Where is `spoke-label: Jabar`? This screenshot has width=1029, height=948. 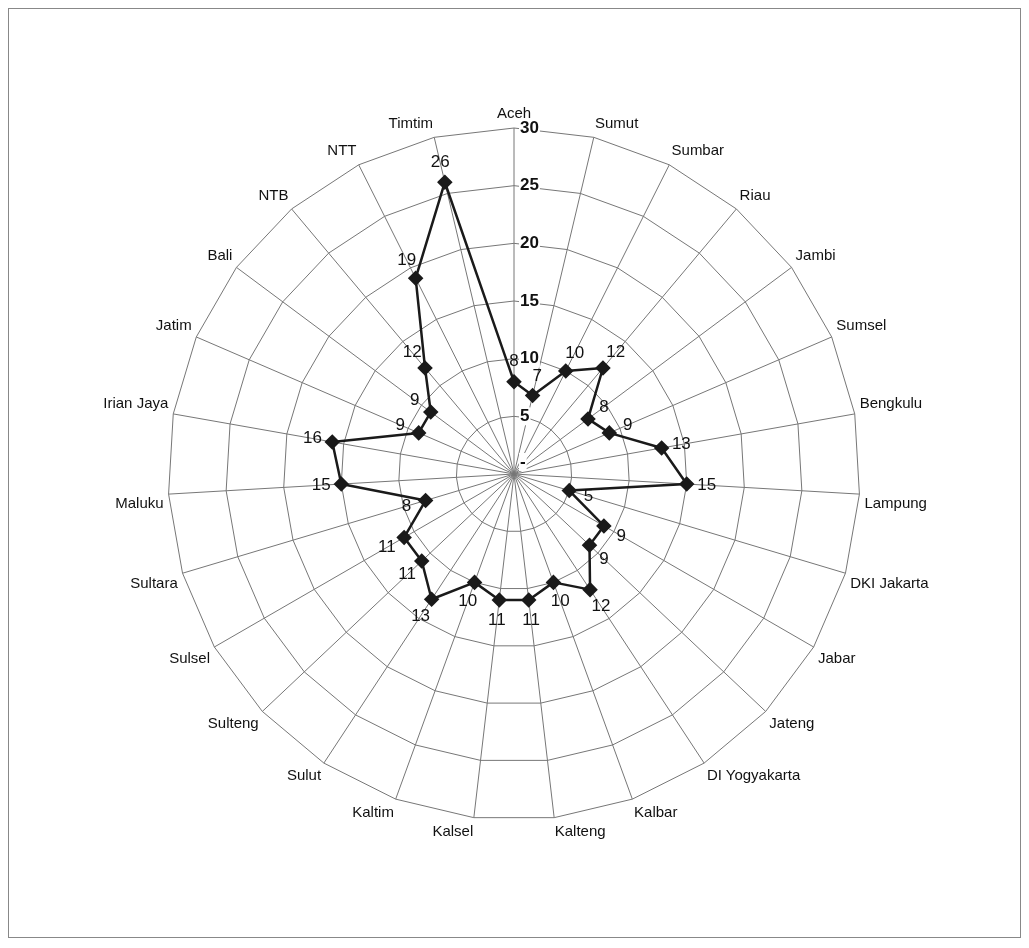
spoke-label: Jabar is located at coordinates (836, 657).